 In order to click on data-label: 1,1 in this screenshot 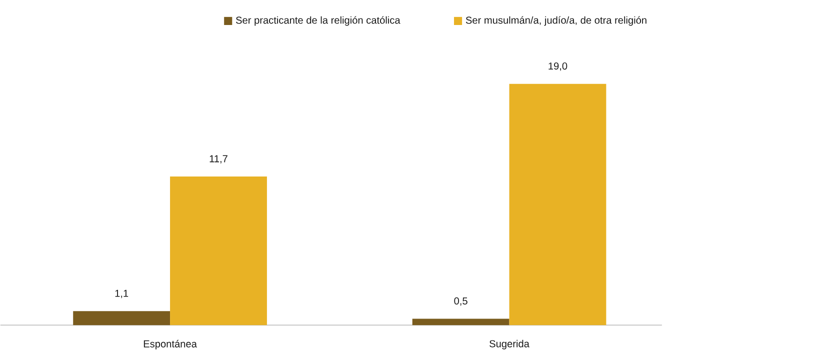, I will do `click(121, 294)`.